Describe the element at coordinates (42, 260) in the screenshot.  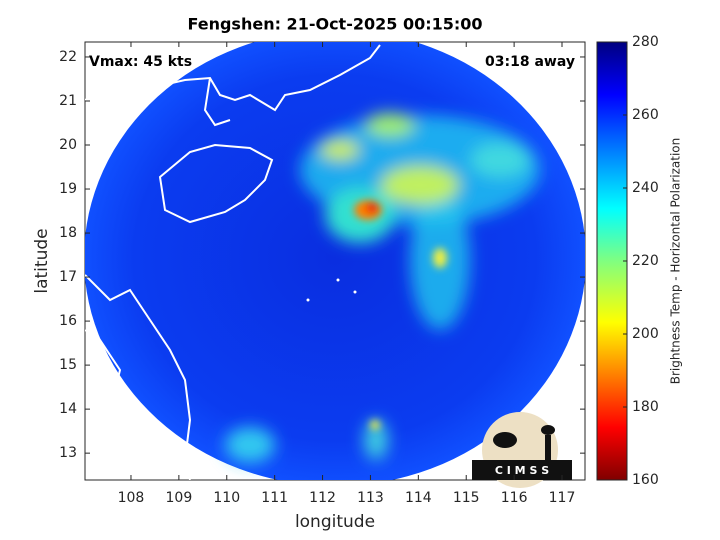
I see `y-axis-label: latitude` at that location.